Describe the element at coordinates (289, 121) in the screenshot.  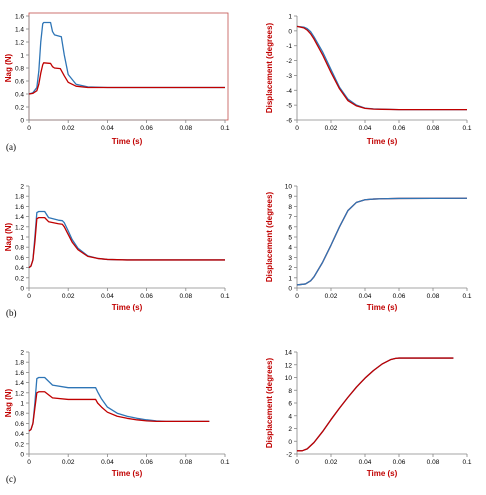
I see `y-tick-label: -6` at that location.